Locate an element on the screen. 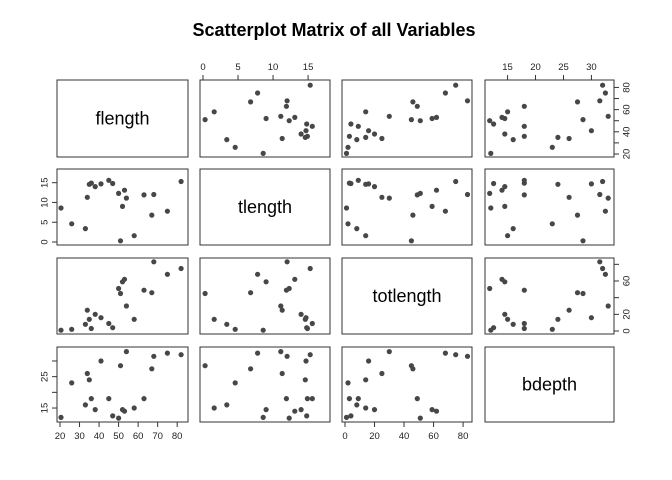 The width and height of the screenshot is (672, 480). top-axis-bdepth: 15 20 25 30 is located at coordinates (549, 71).